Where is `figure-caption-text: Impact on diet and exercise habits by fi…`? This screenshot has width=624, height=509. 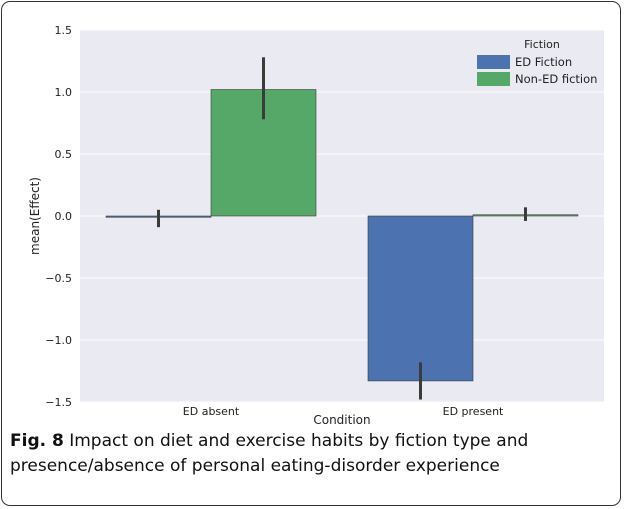 figure-caption-text: Impact on diet and exercise habits by fi… is located at coordinates (269, 453).